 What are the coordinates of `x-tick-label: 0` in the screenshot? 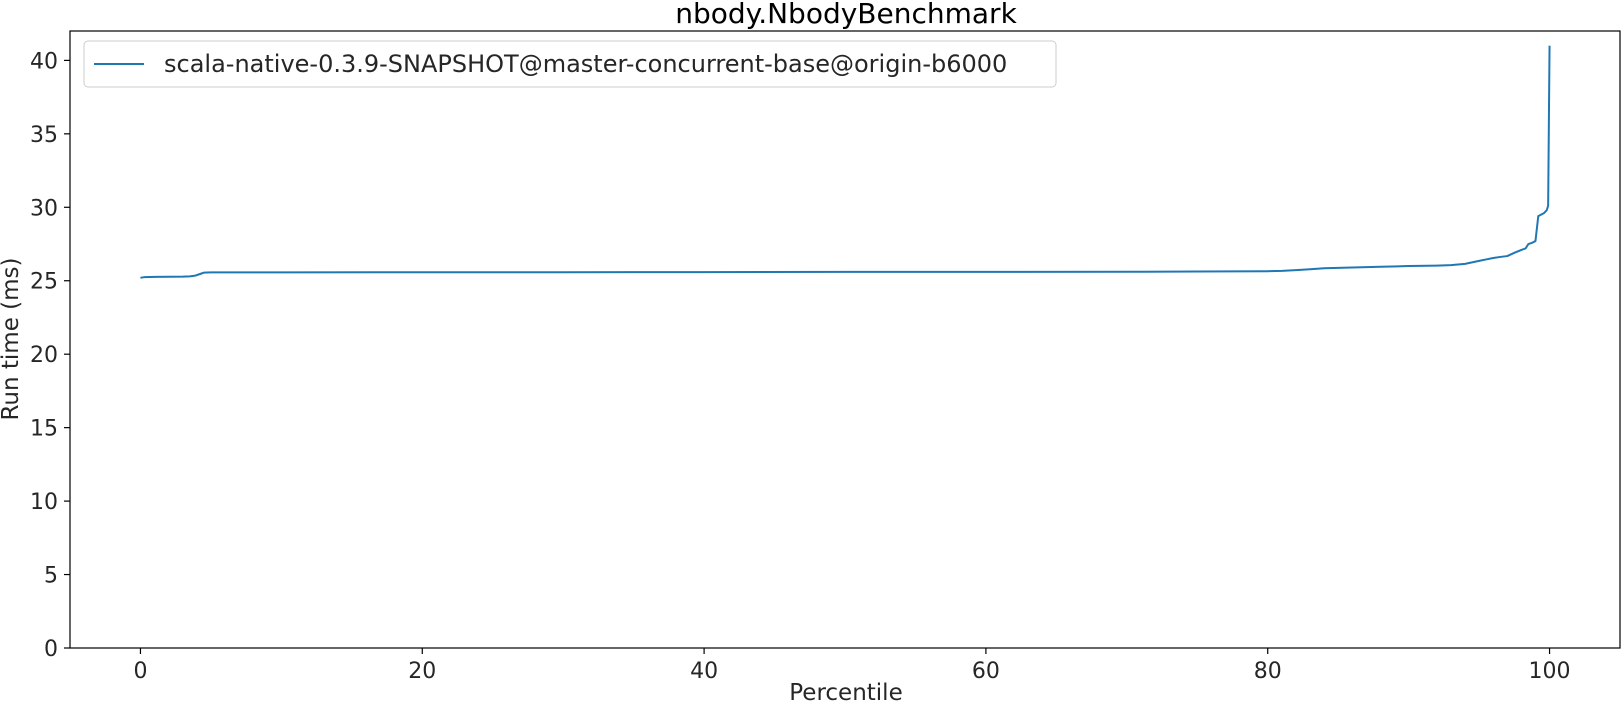 It's located at (140, 671).